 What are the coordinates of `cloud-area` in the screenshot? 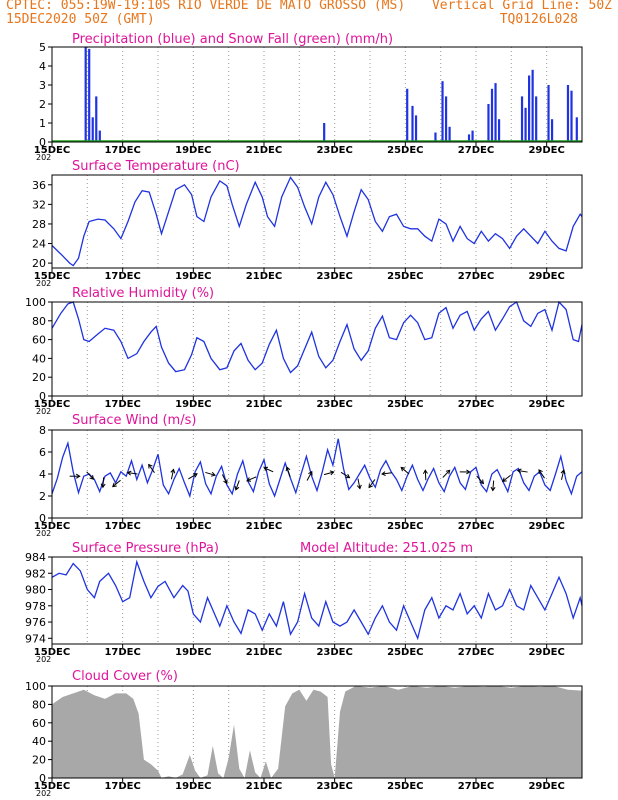 It's located at (317, 732).